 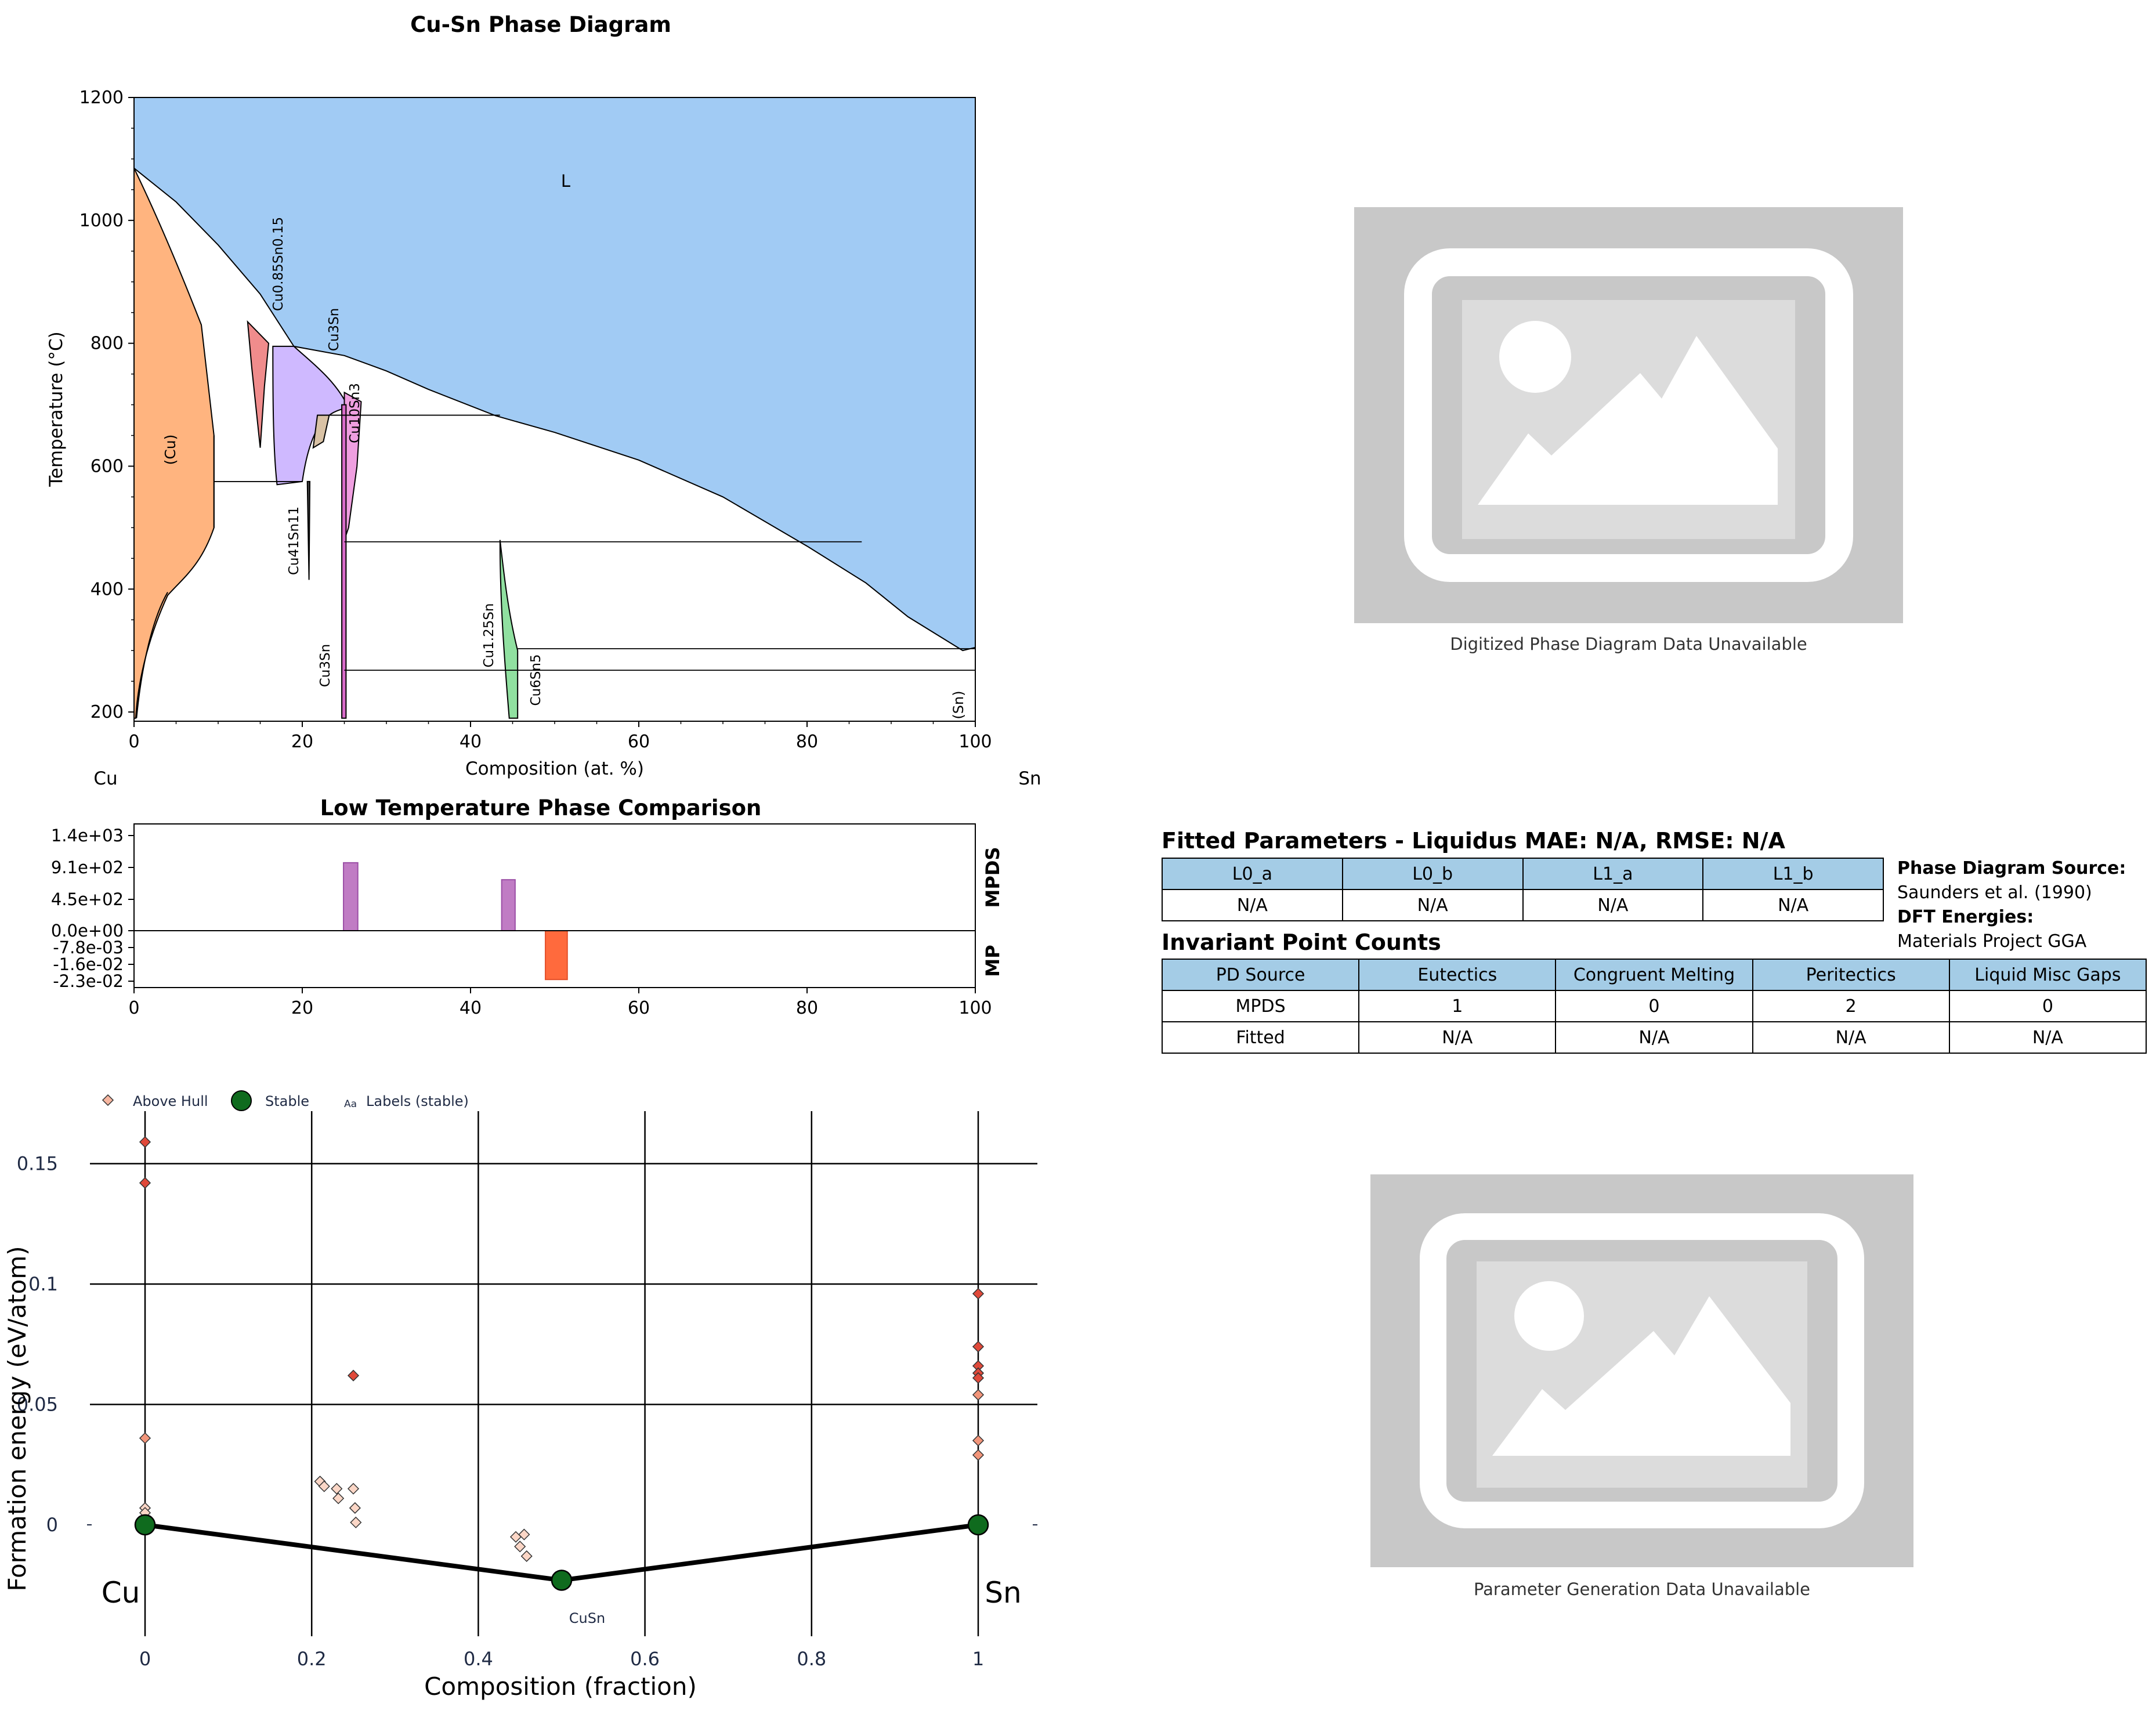 I want to click on table-row: L0_a L0_b L1_a L1_b, so click(x=1523, y=874).